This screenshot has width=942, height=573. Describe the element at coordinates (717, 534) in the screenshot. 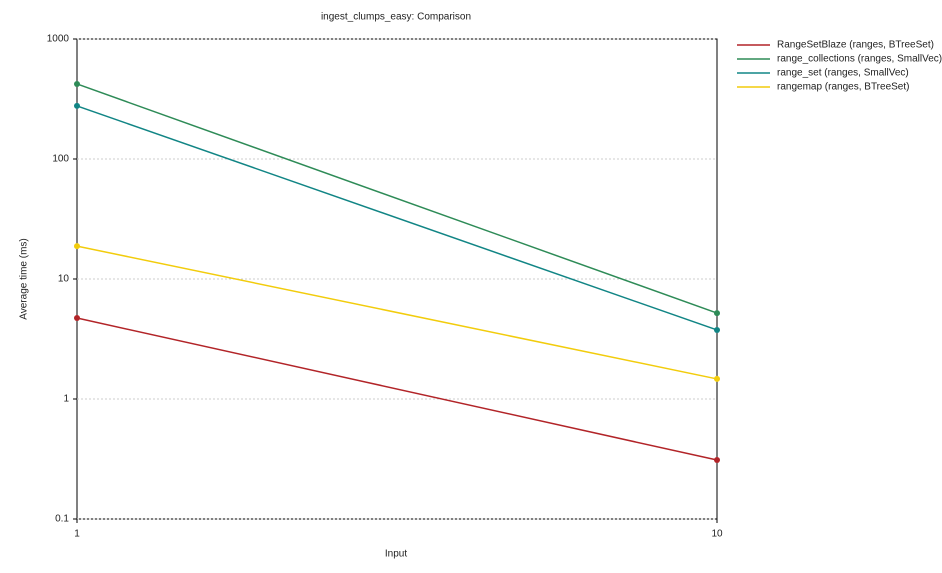

I see `x-tick-label: 10` at that location.